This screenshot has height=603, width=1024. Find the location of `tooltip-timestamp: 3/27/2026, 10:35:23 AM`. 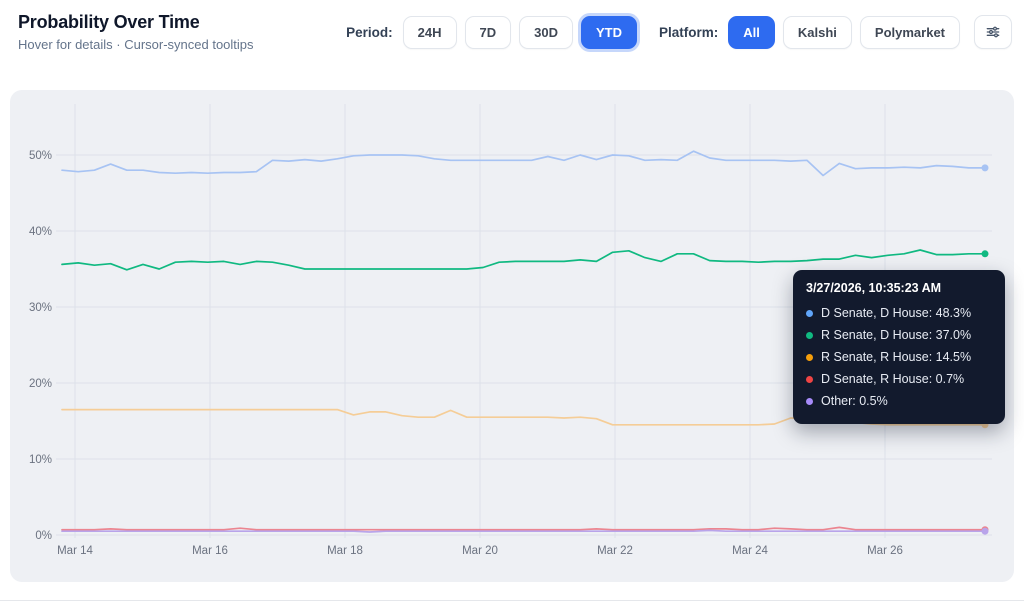

tooltip-timestamp: 3/27/2026, 10:35:23 AM is located at coordinates (874, 288).